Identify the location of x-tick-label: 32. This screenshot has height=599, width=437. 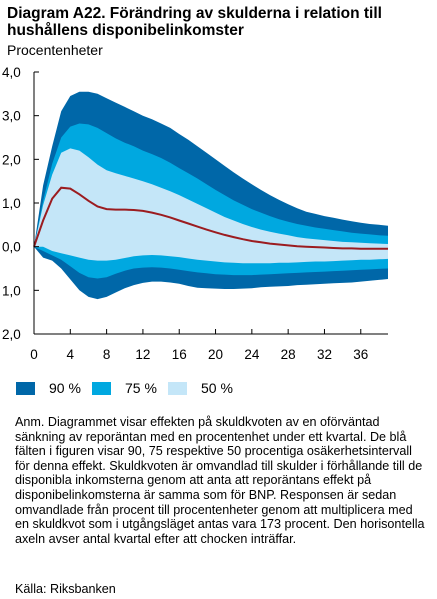
(324, 354).